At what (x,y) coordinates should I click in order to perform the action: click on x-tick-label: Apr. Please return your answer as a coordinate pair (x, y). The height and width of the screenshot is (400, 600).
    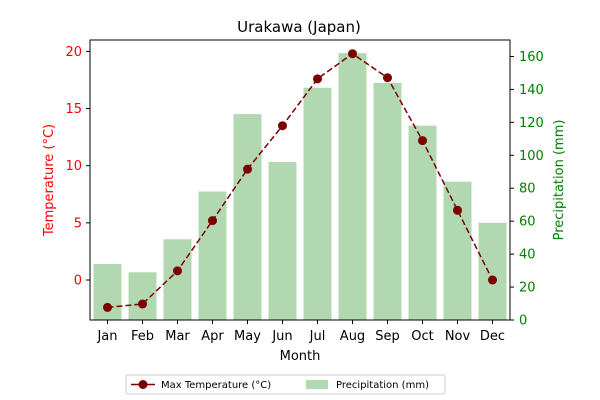
    Looking at the image, I should click on (212, 336).